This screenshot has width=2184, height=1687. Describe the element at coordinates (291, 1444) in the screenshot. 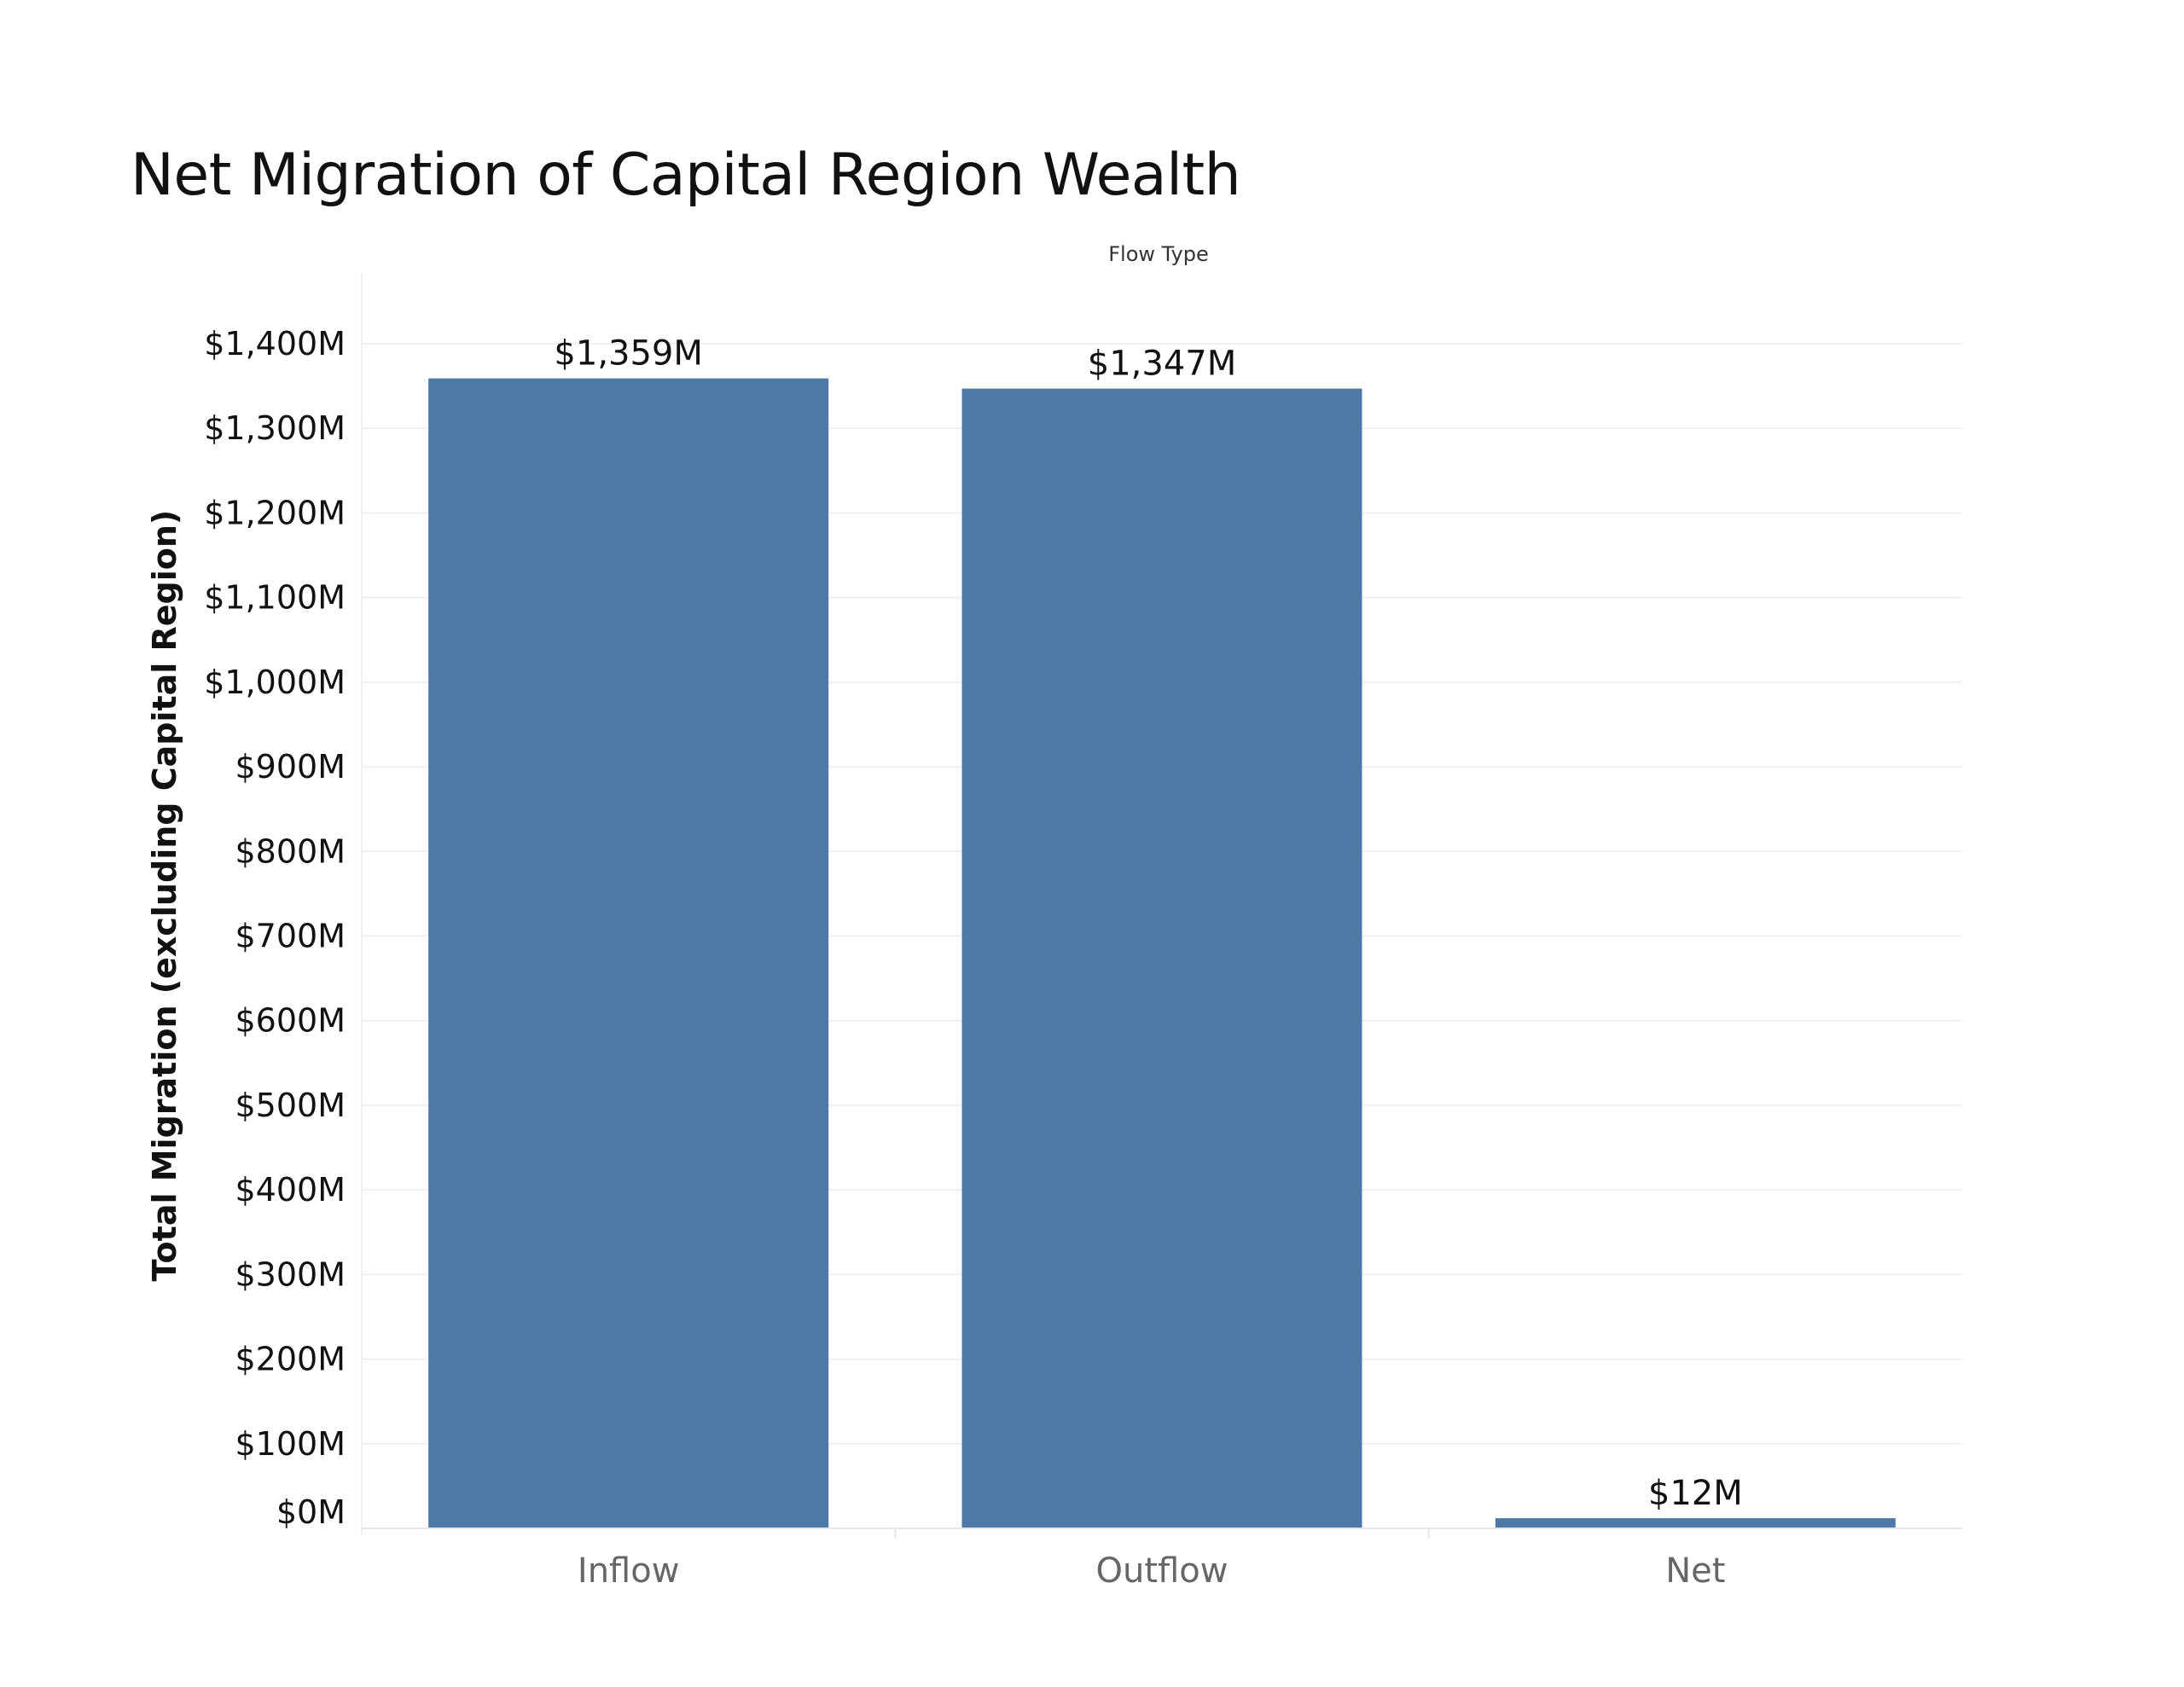

I see `y-tick-label: $100M` at that location.